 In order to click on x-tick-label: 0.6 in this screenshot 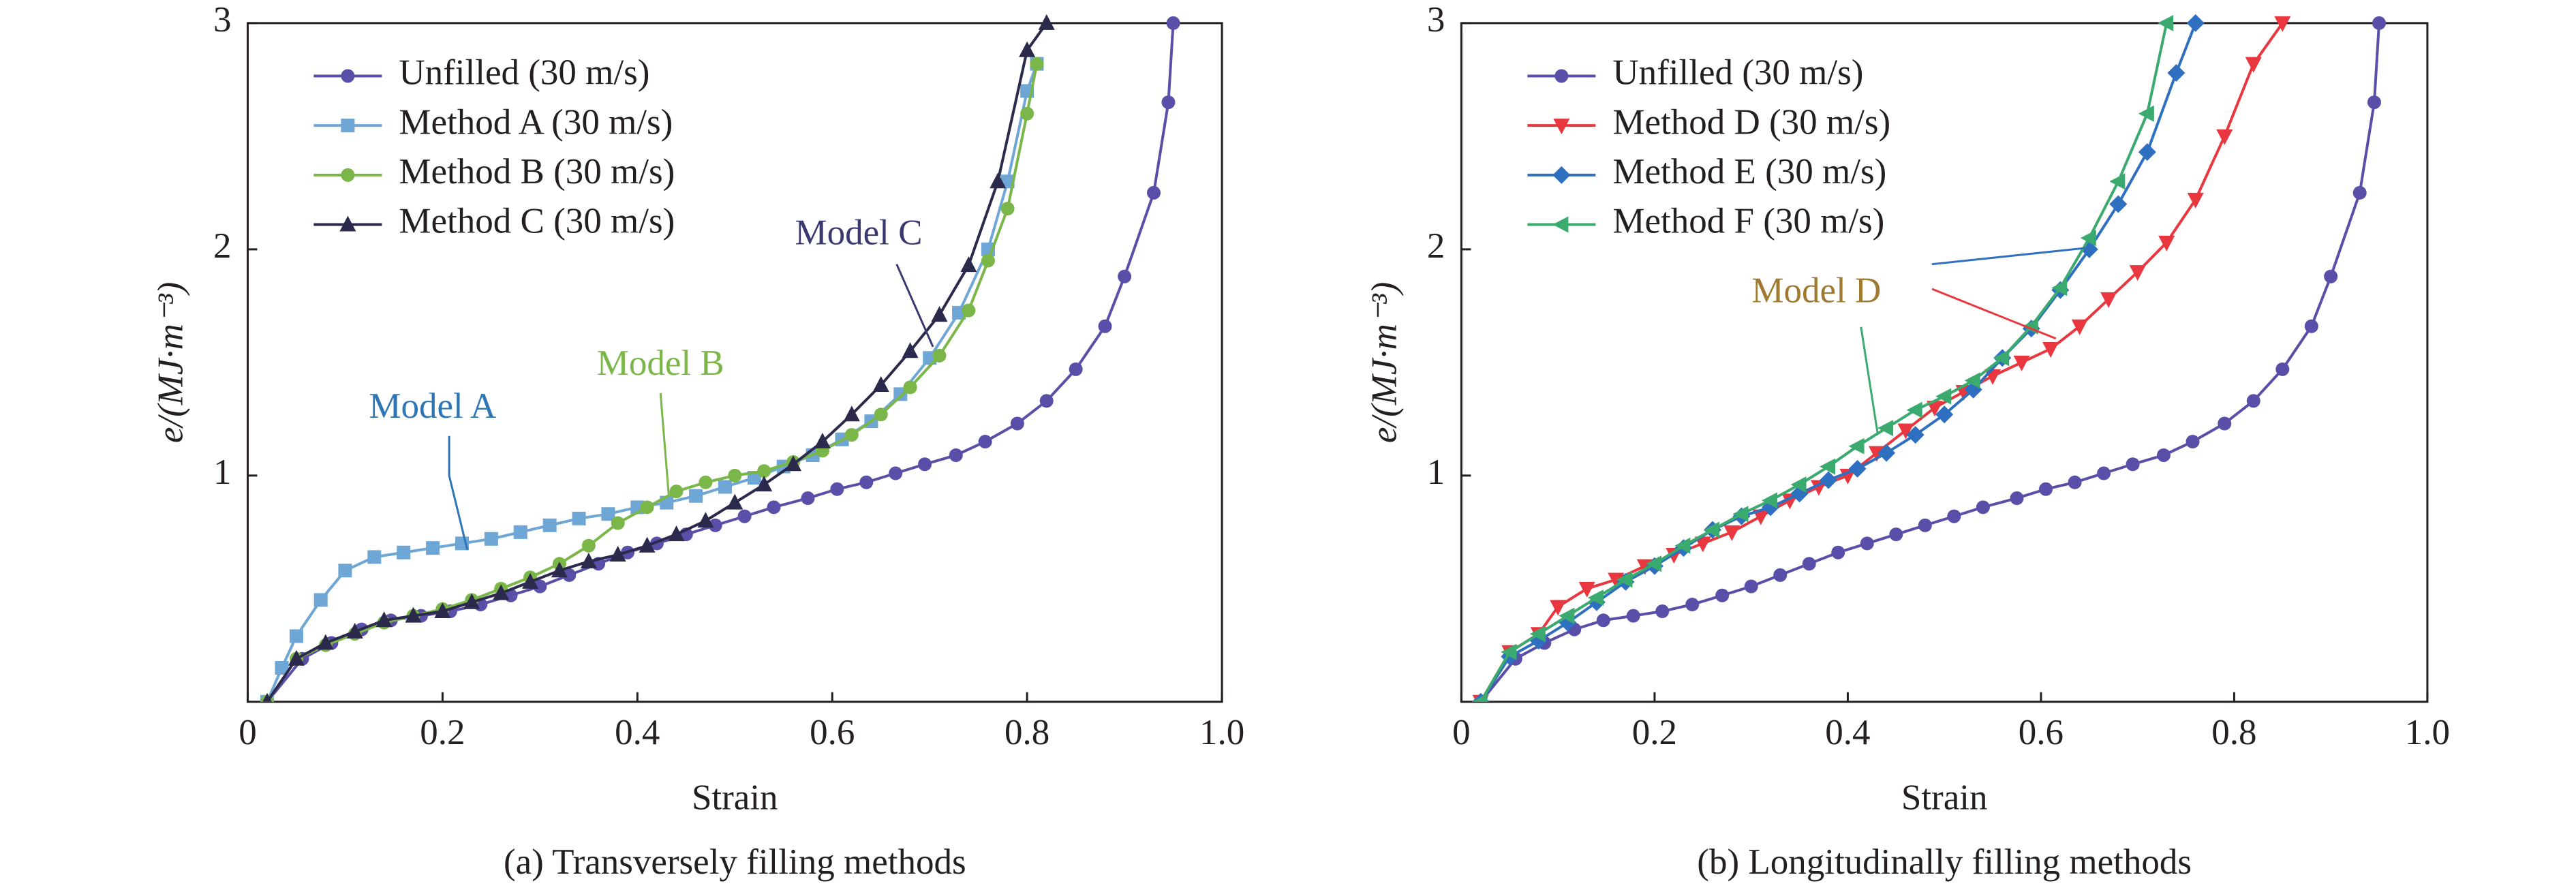, I will do `click(832, 732)`.